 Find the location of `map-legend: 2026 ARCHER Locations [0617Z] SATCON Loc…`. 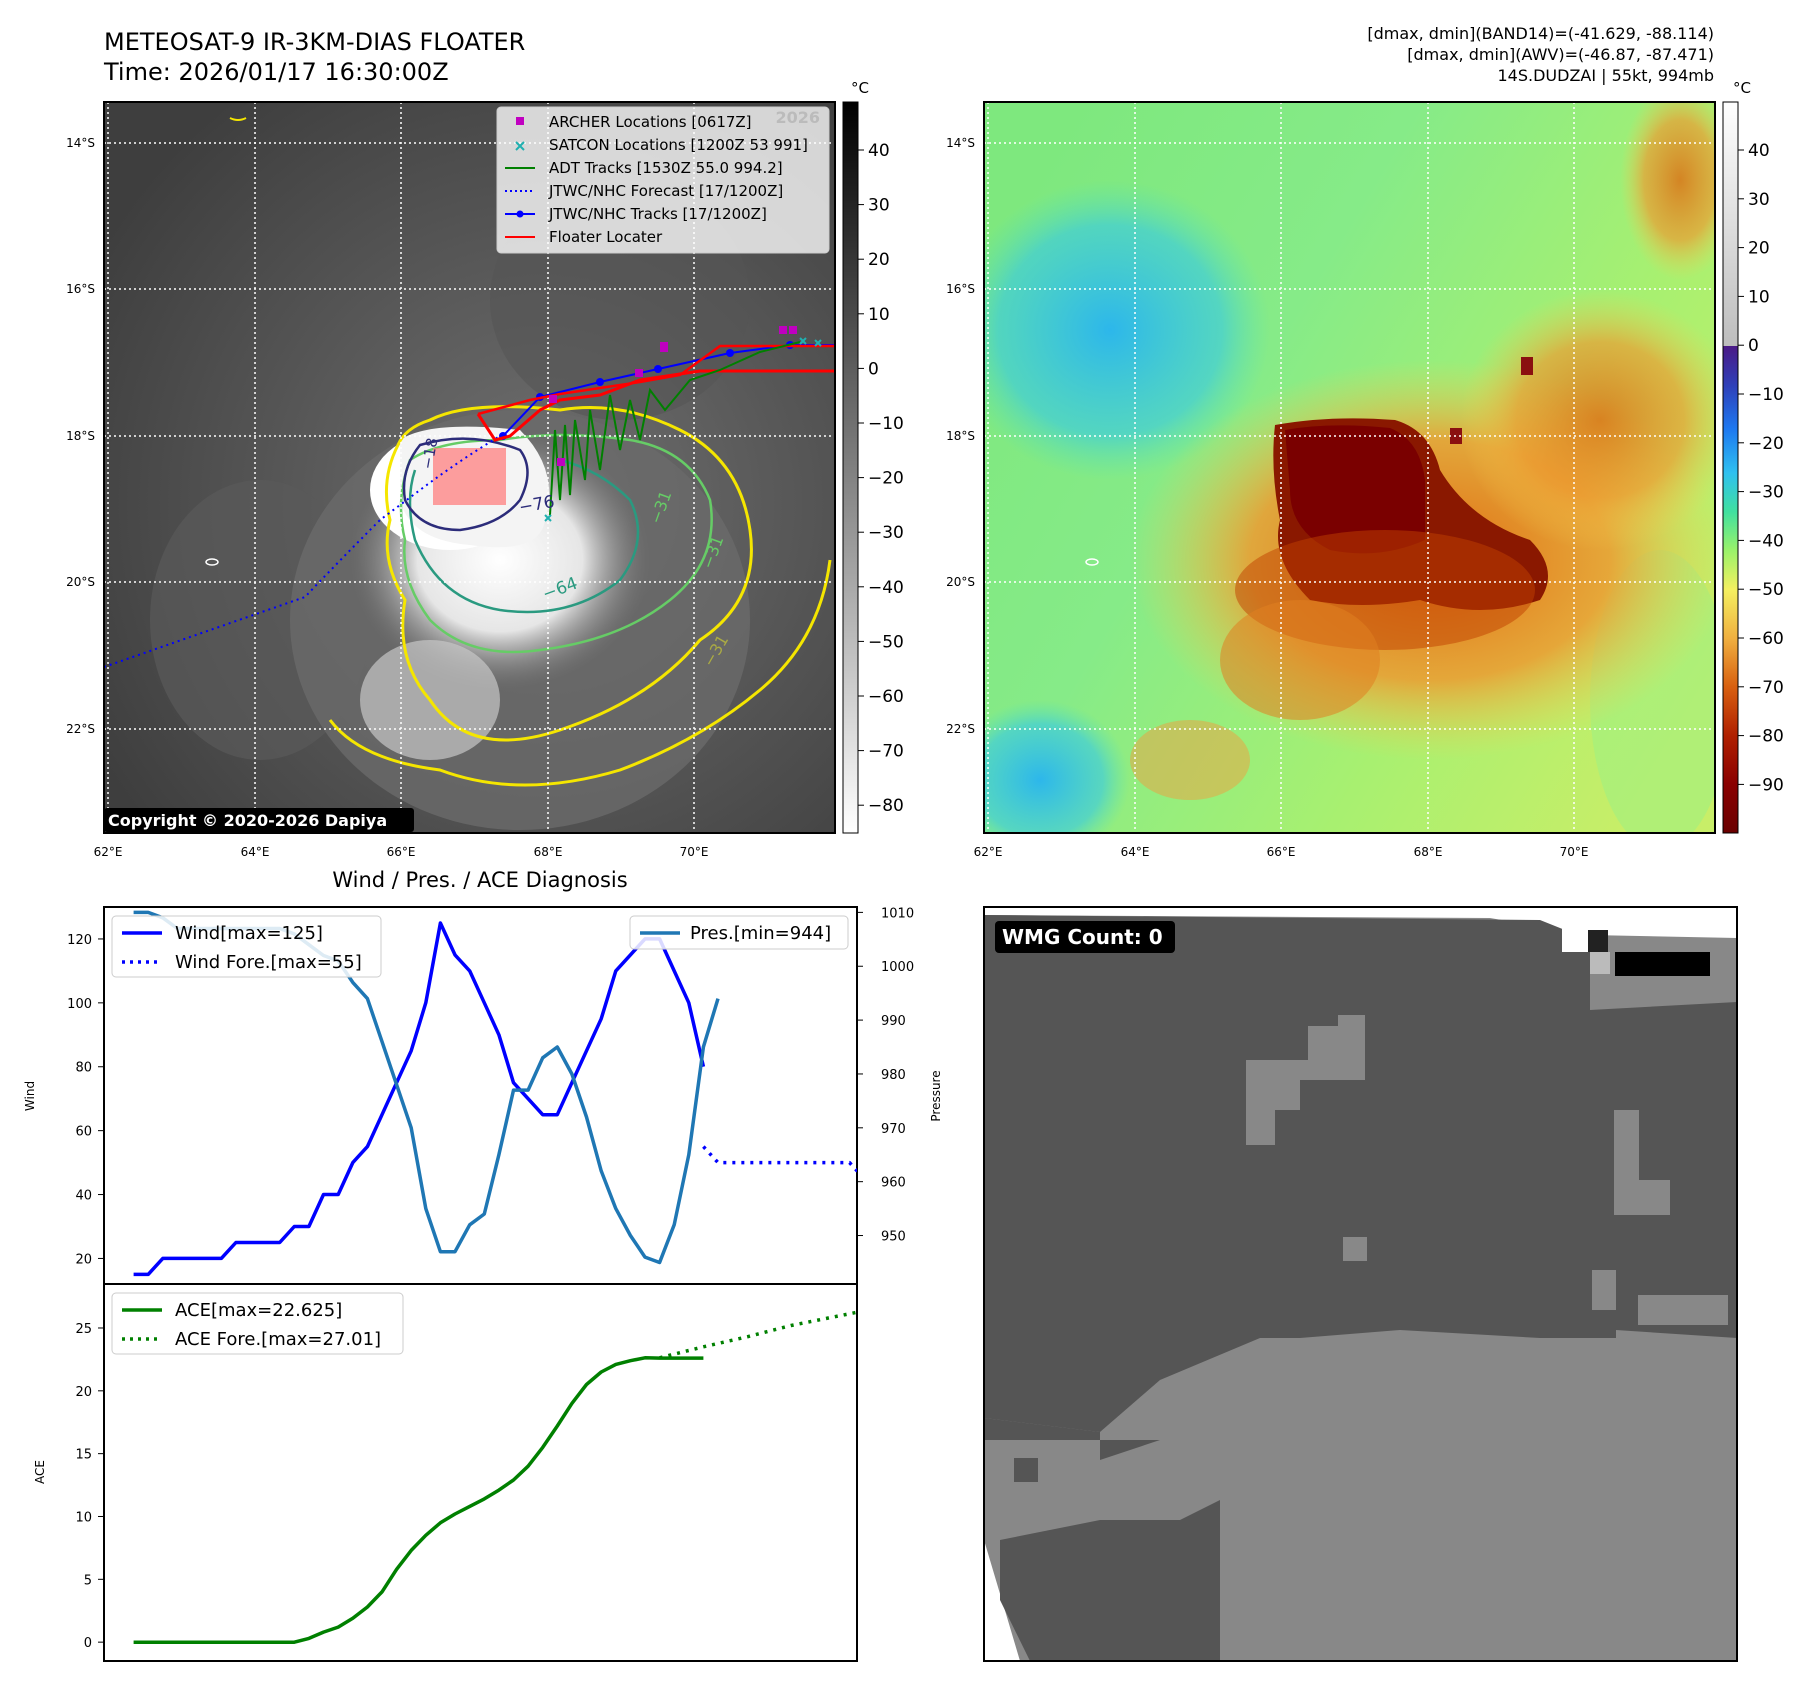

map-legend: 2026 ARCHER Locations [0617Z] SATCON Loc… is located at coordinates (663, 180).